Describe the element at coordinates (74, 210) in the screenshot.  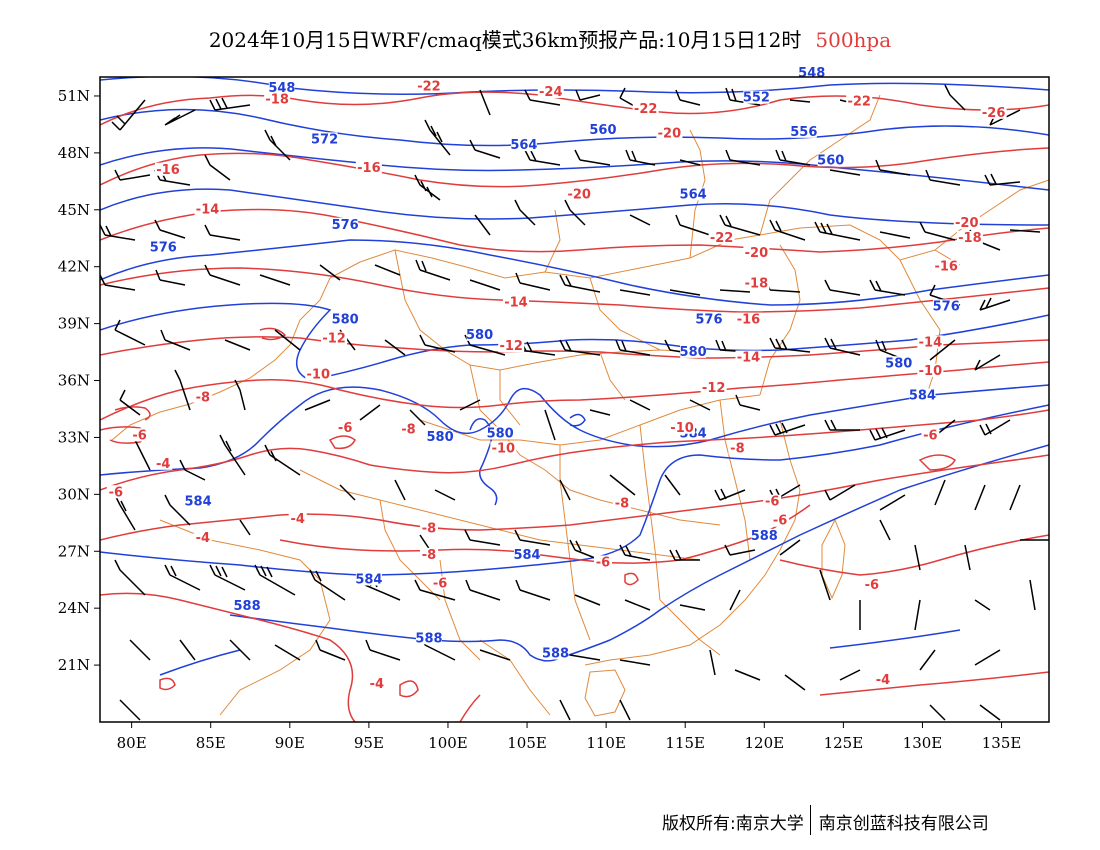
I see `lat-tick-label: 45N` at that location.